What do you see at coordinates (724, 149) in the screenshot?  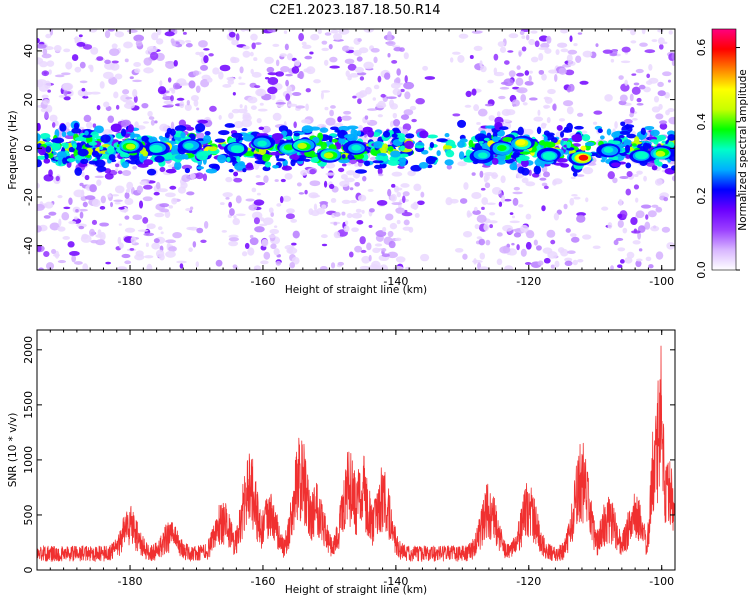 I see `colorbar-gradient` at bounding box center [724, 149].